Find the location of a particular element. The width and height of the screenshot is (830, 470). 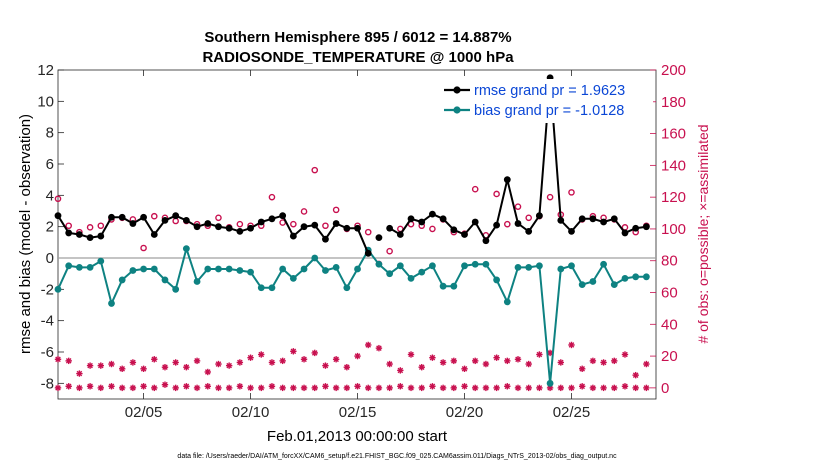

x-tick-label: 02/15 is located at coordinates (358, 412).